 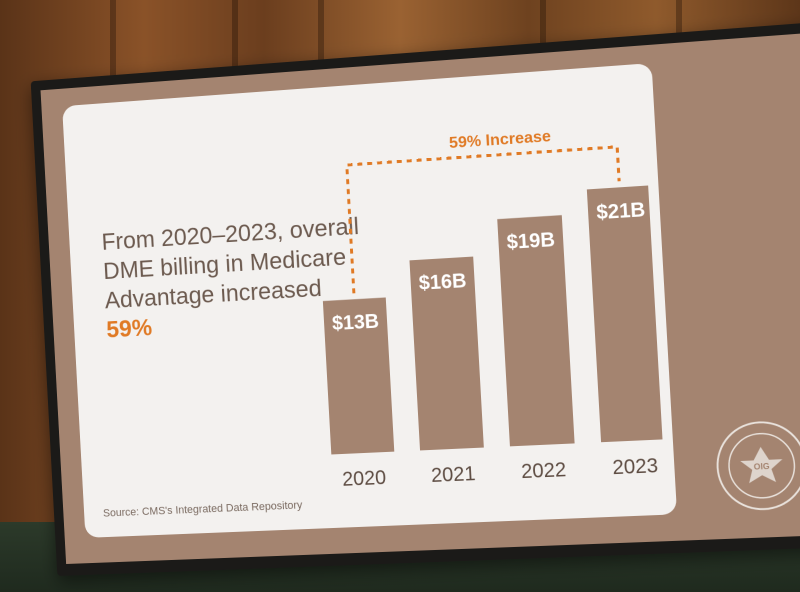 I want to click on category-label-2020: 2020, so click(x=364, y=479).